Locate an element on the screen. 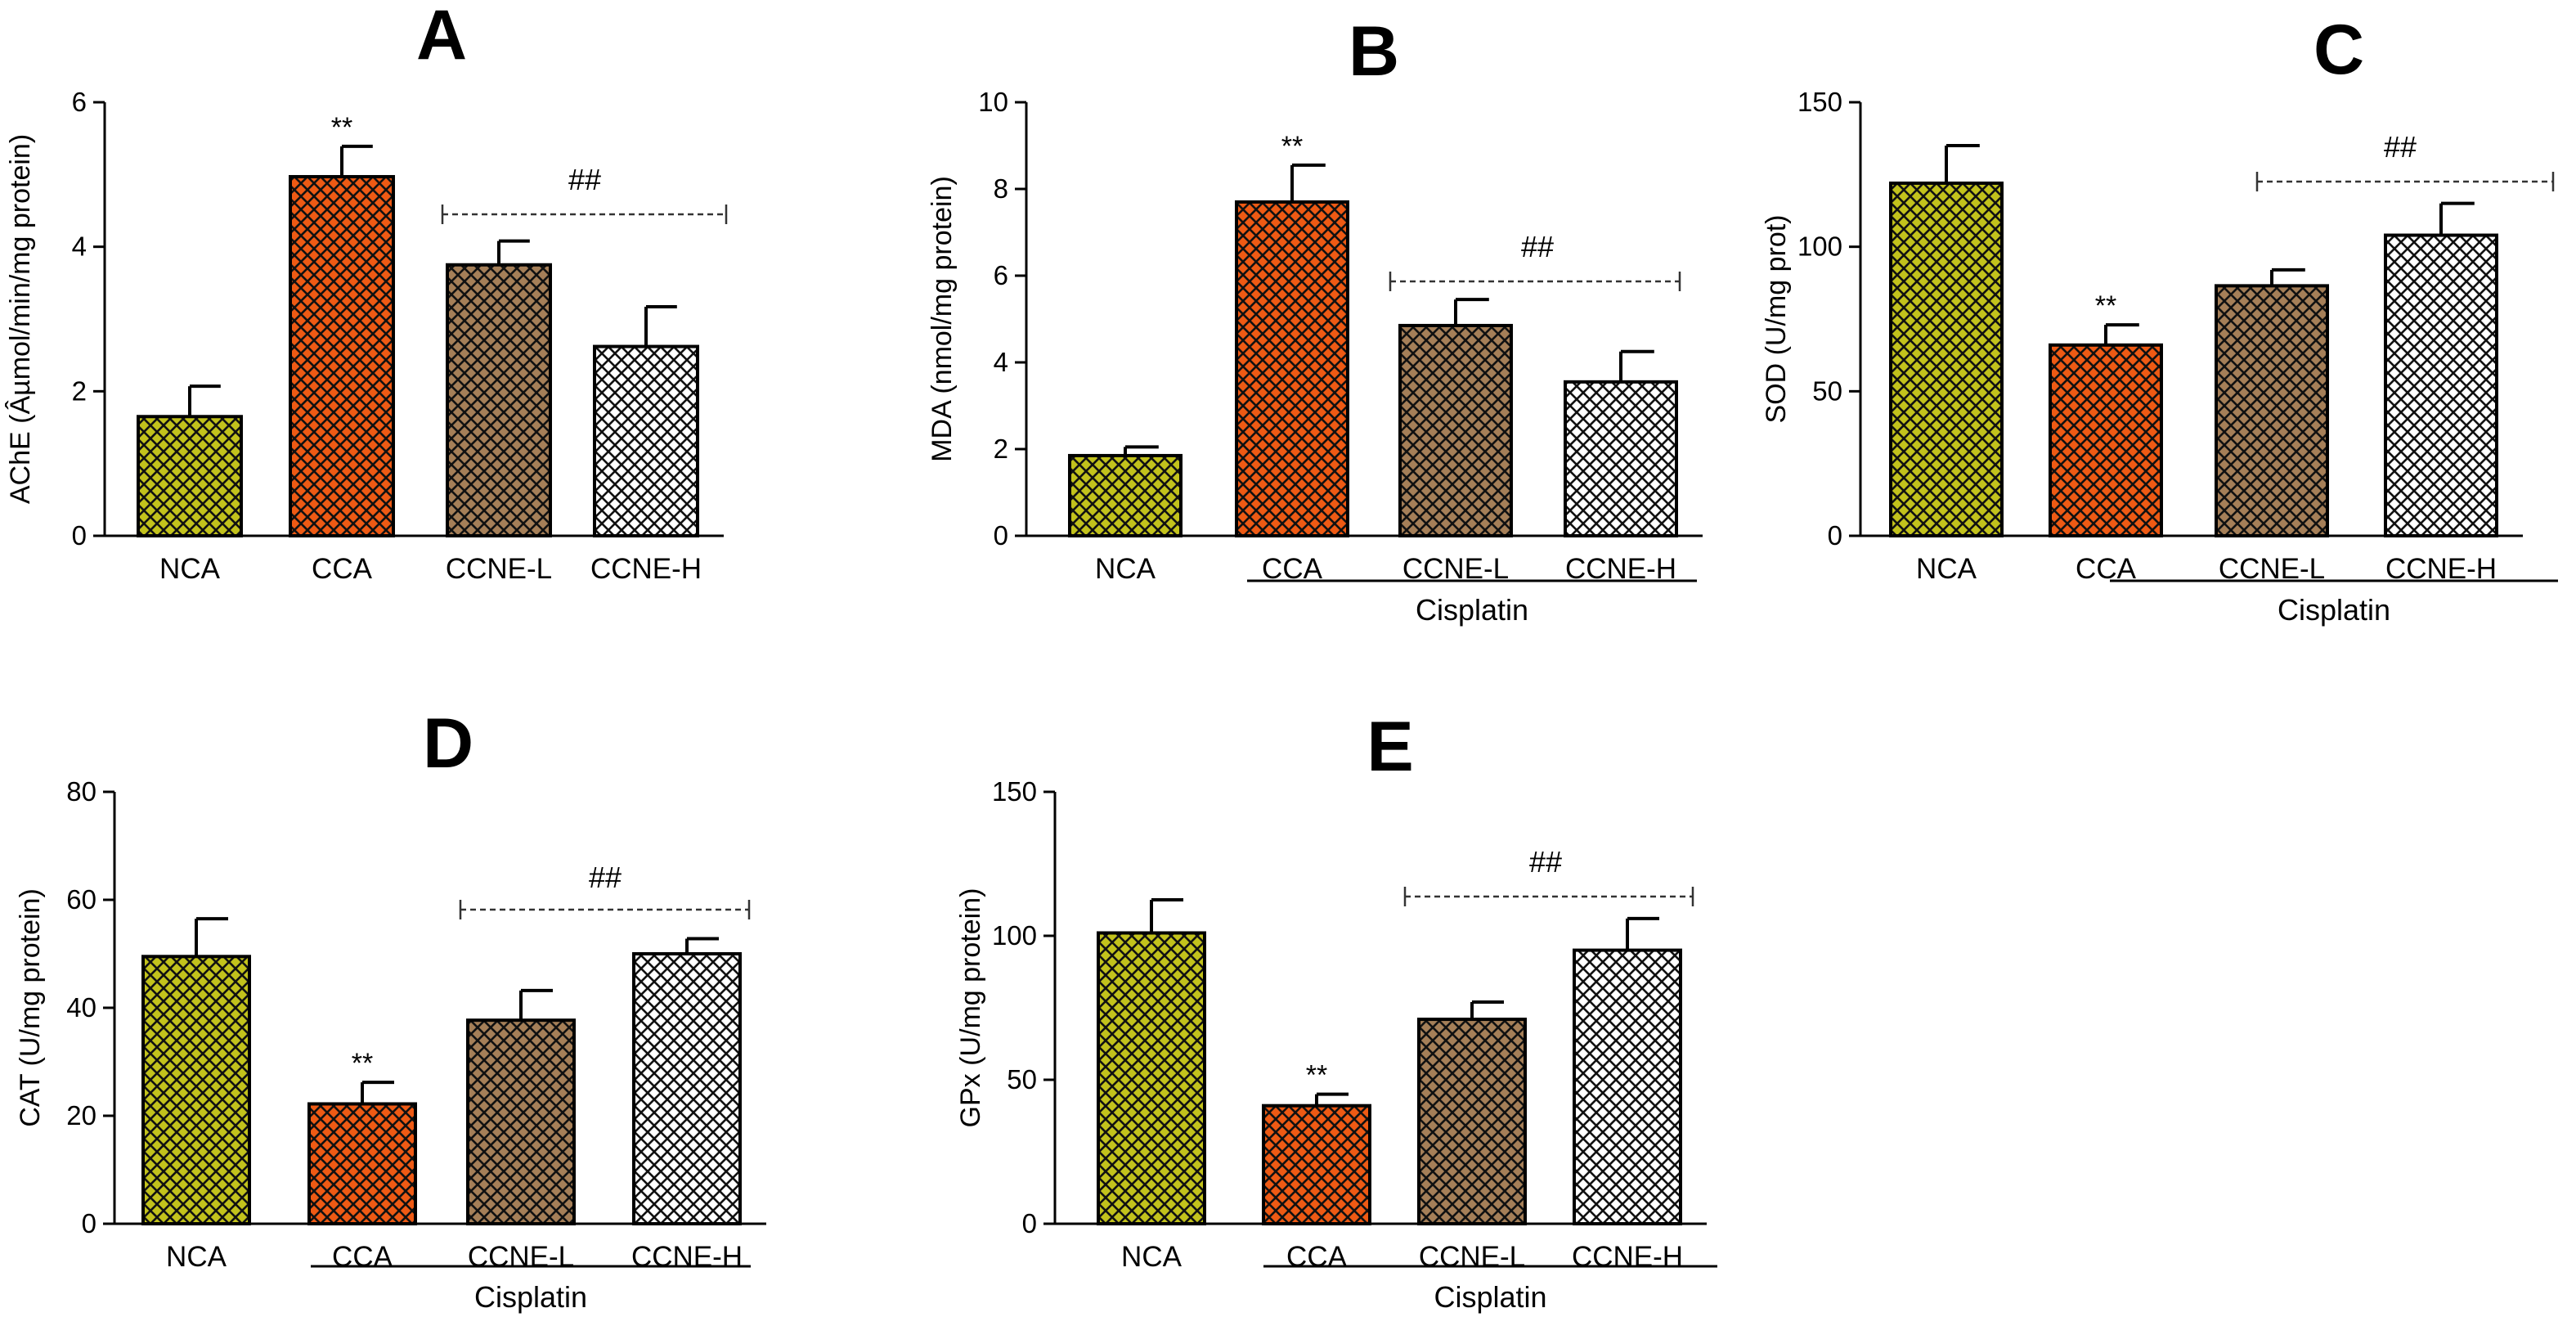  y-axis-label: SOD (U/mg prot) is located at coordinates (1777, 319).